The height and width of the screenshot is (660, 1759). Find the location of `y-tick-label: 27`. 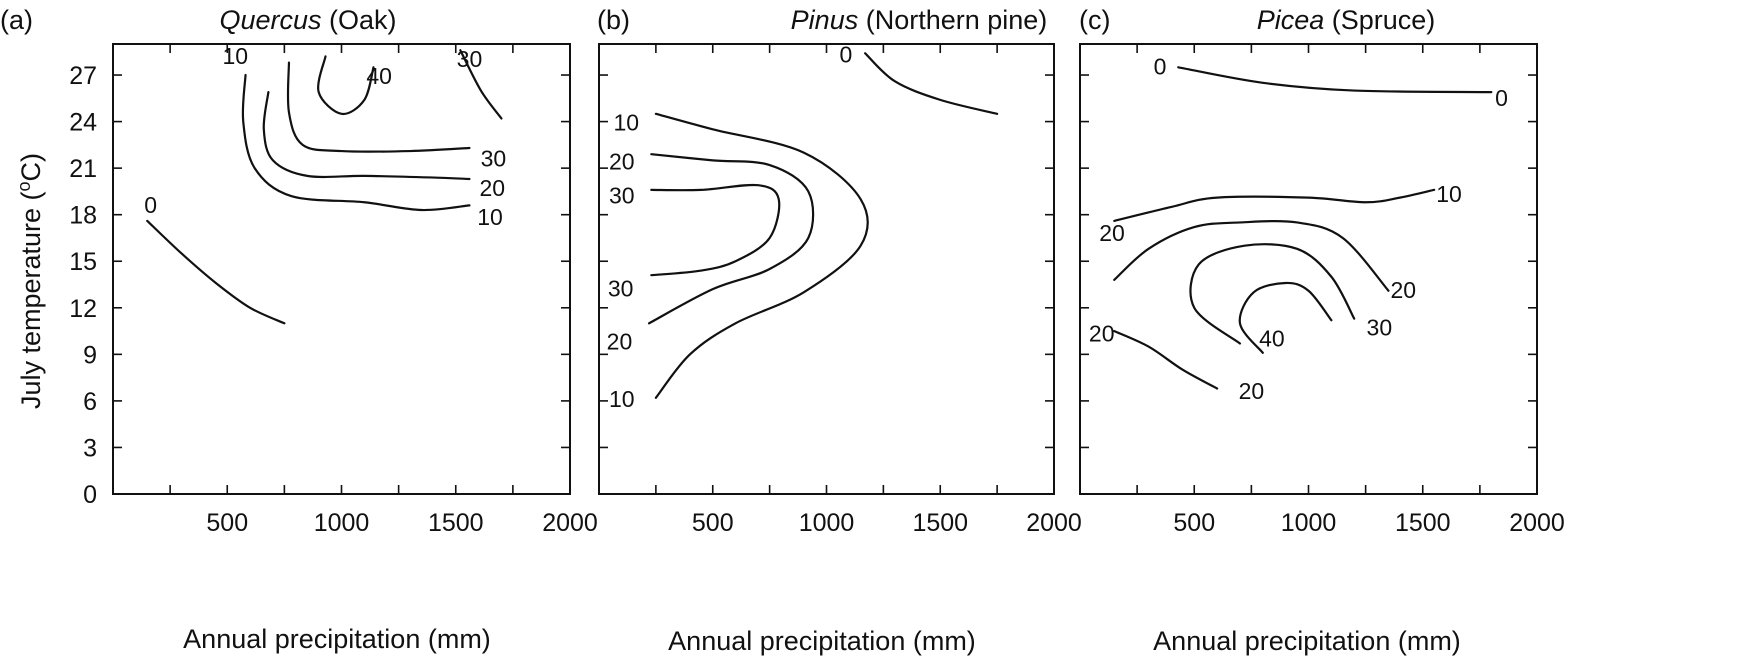

y-tick-label: 27 is located at coordinates (83, 76).